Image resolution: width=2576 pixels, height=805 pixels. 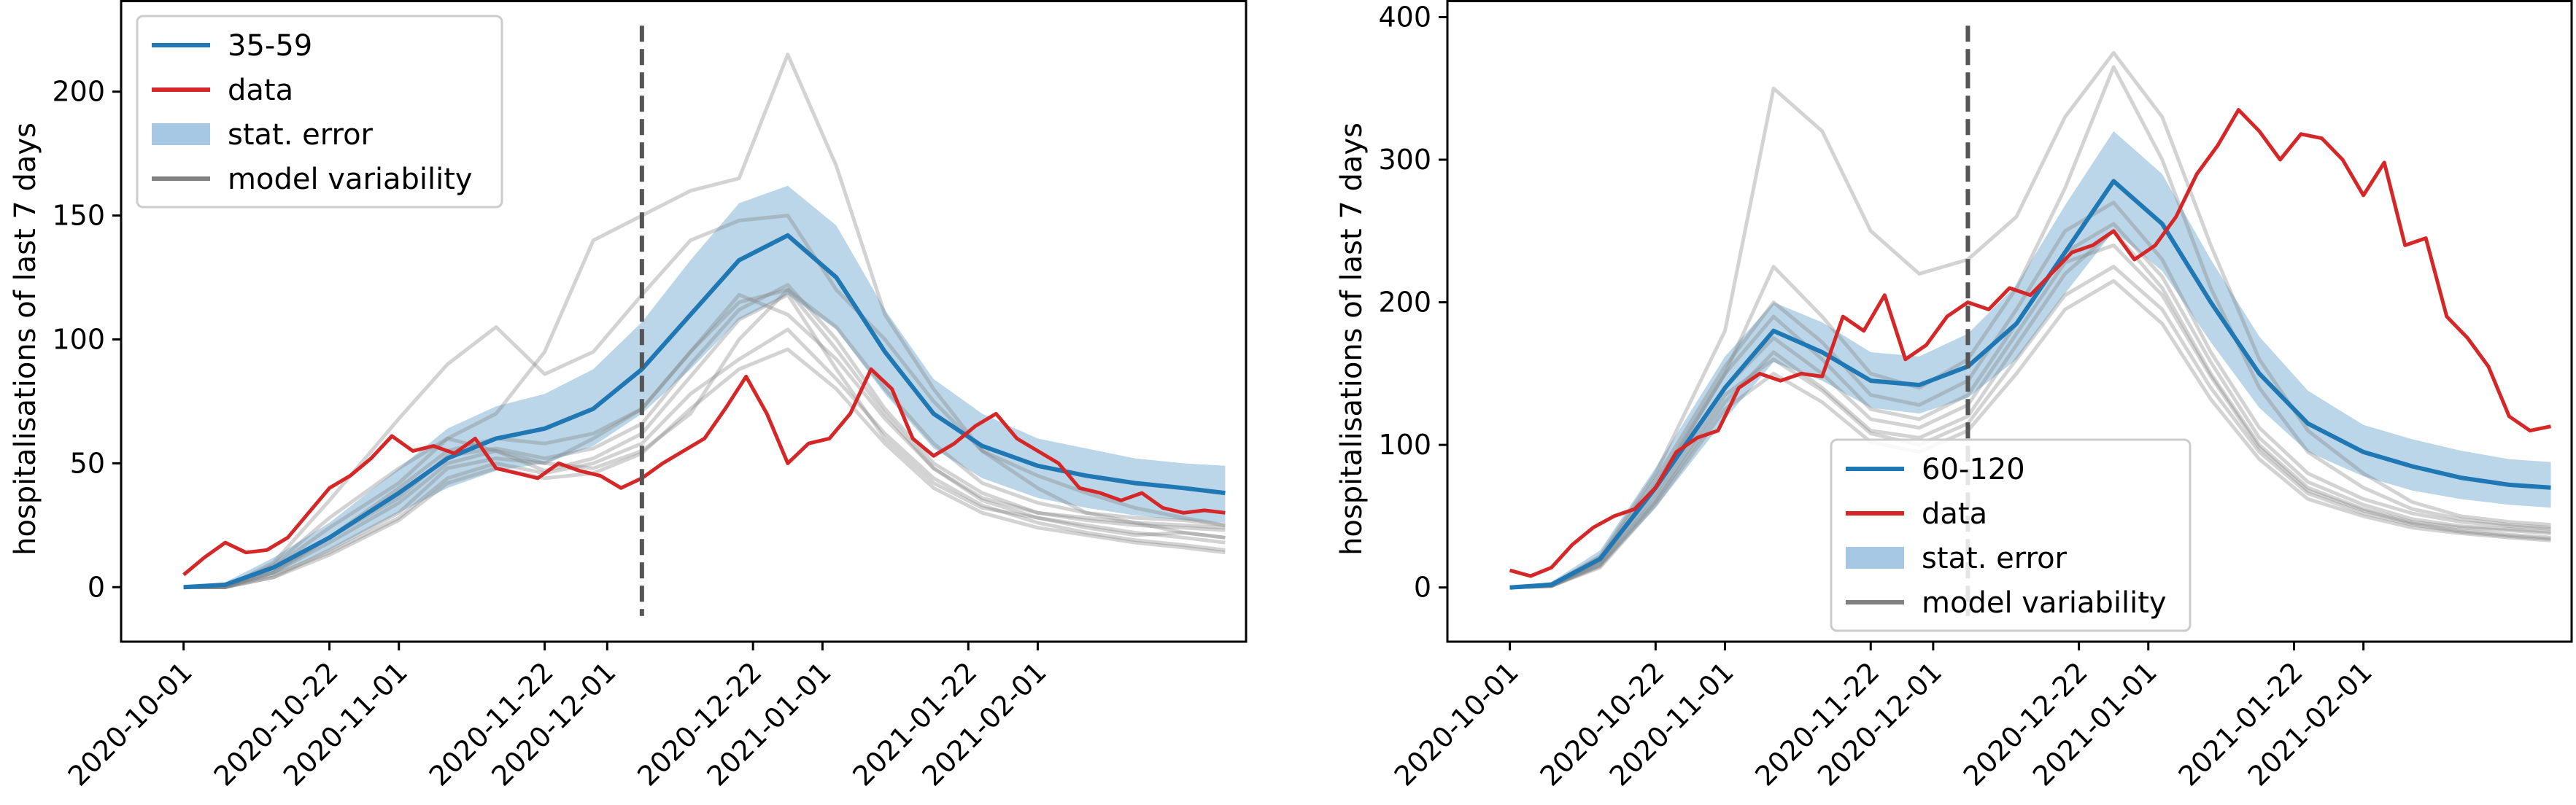 I want to click on legend-label-0: 35-59, so click(x=270, y=46).